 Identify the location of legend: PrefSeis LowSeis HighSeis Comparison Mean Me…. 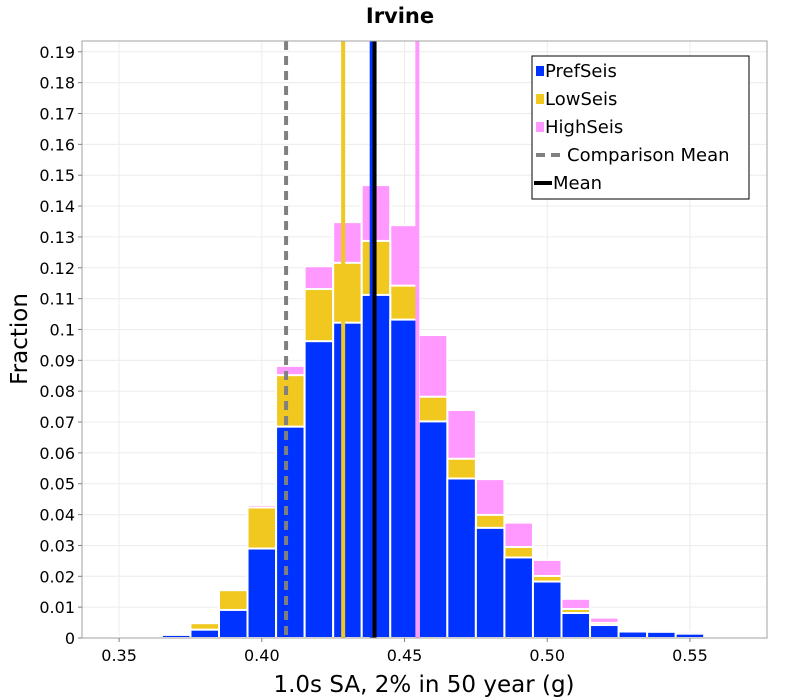
(640, 127).